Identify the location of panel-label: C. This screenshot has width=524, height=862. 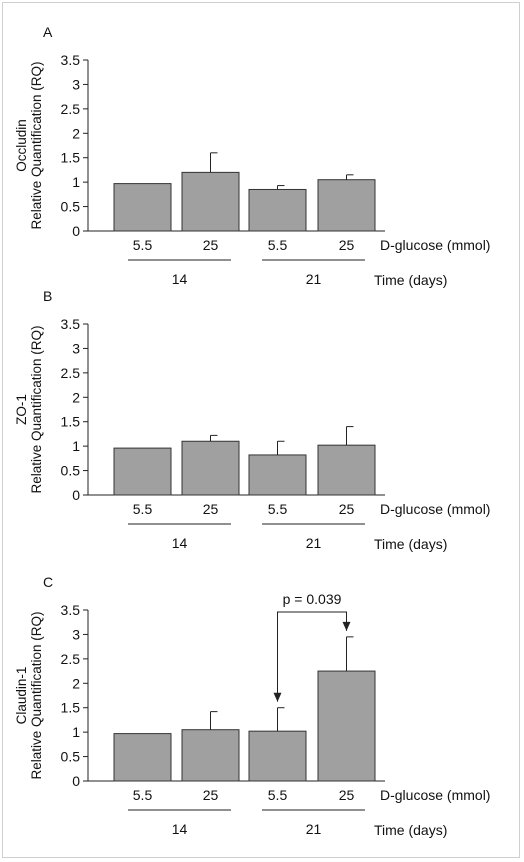
(48, 582).